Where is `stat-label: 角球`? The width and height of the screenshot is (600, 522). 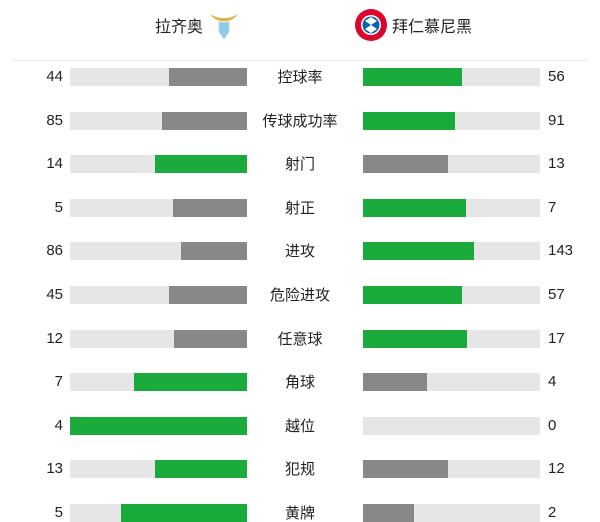 stat-label: 角球 is located at coordinates (299, 382).